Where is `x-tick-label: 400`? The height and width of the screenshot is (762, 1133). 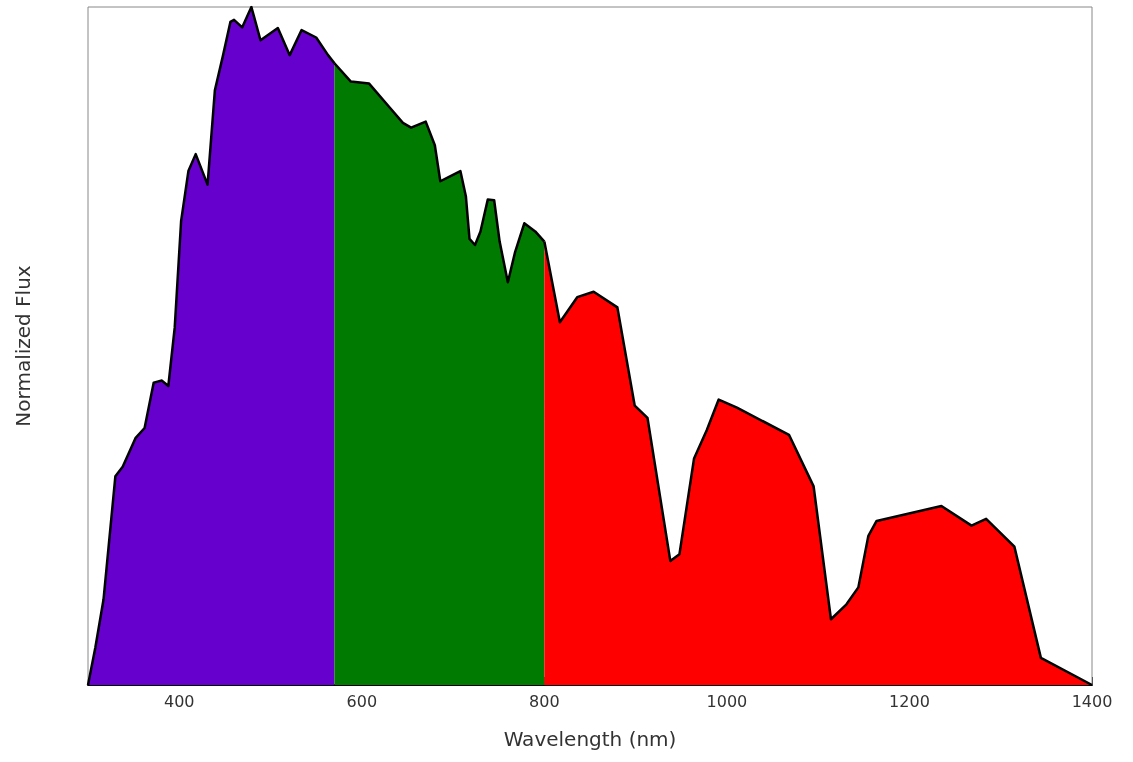
x-tick-label: 400 is located at coordinates (179, 701).